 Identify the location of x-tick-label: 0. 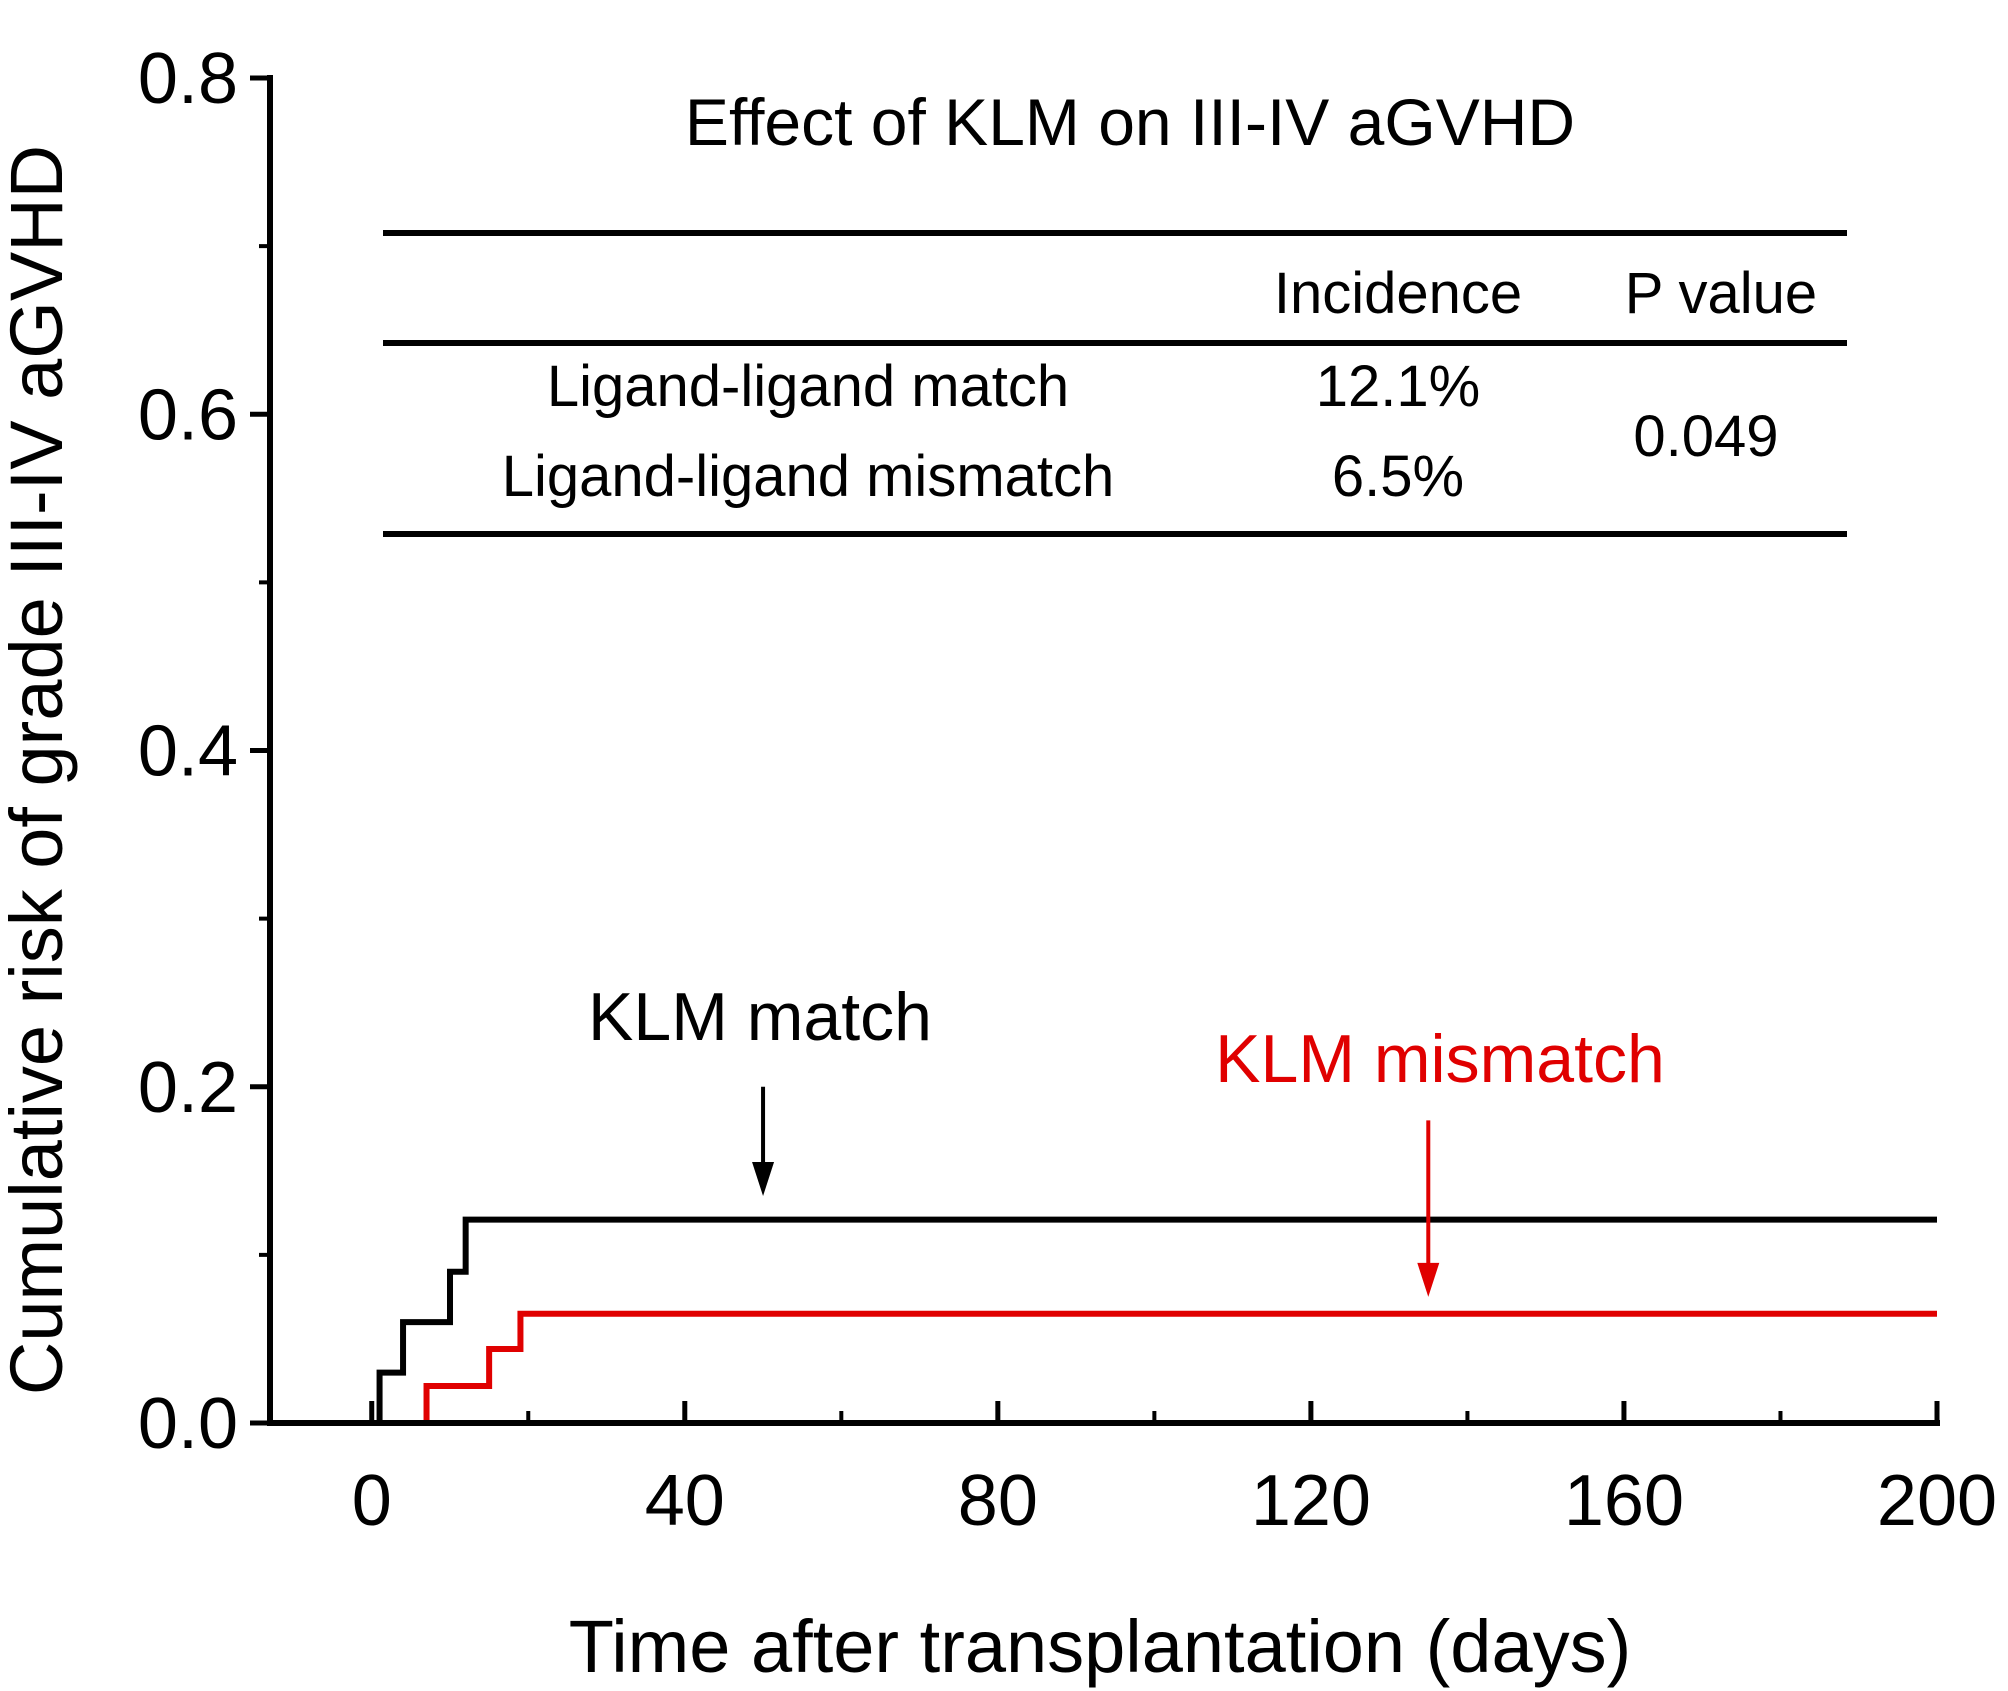
(372, 1501).